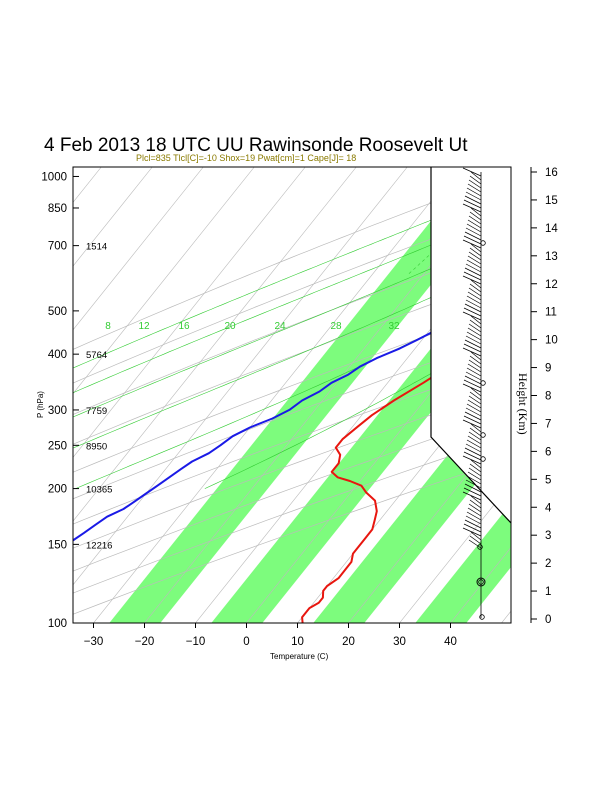 The width and height of the screenshot is (612, 792). Describe the element at coordinates (270, 635) in the screenshot. I see `x-axis-ticks: −30 −20 −10 0 10 20 30 40` at that location.